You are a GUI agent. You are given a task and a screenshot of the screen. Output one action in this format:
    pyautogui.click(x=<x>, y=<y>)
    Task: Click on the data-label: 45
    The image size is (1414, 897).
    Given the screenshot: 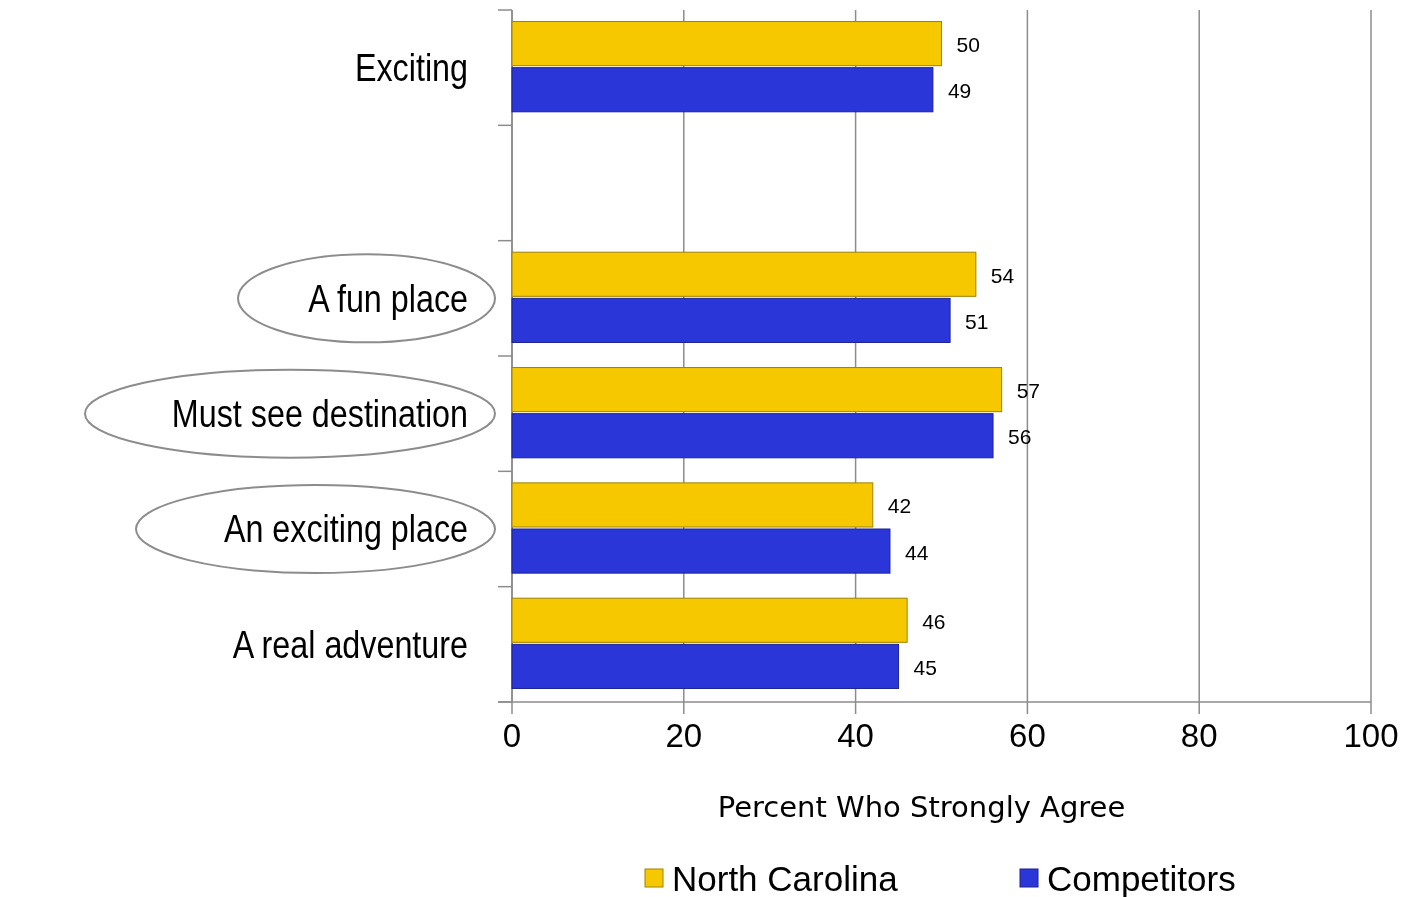 What is the action you would take?
    pyautogui.click(x=925, y=667)
    